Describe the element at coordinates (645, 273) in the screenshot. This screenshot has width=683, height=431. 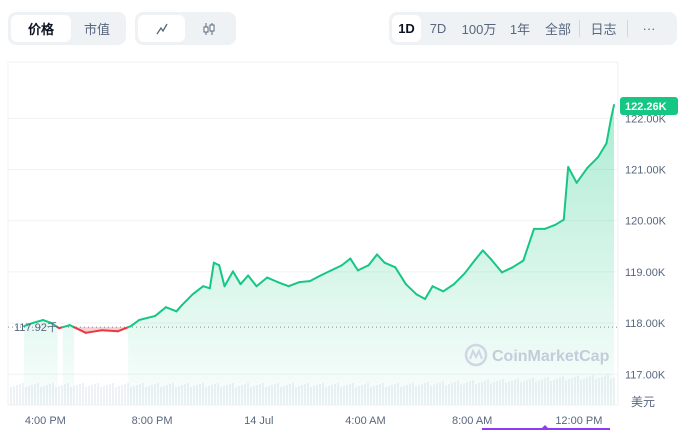
I see `y-tick-label: 119.00K` at that location.